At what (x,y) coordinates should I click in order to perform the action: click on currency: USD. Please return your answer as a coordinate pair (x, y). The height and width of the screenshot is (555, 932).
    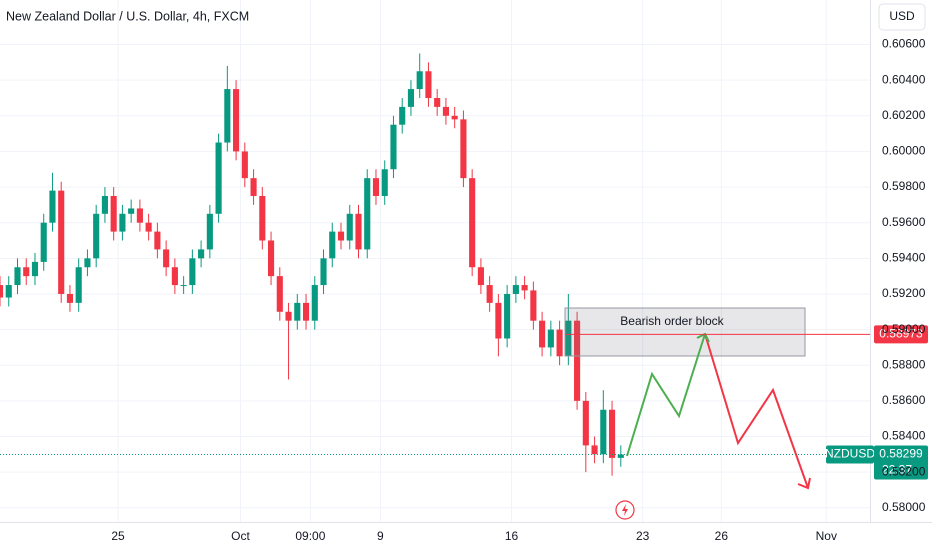
    Looking at the image, I should click on (902, 16).